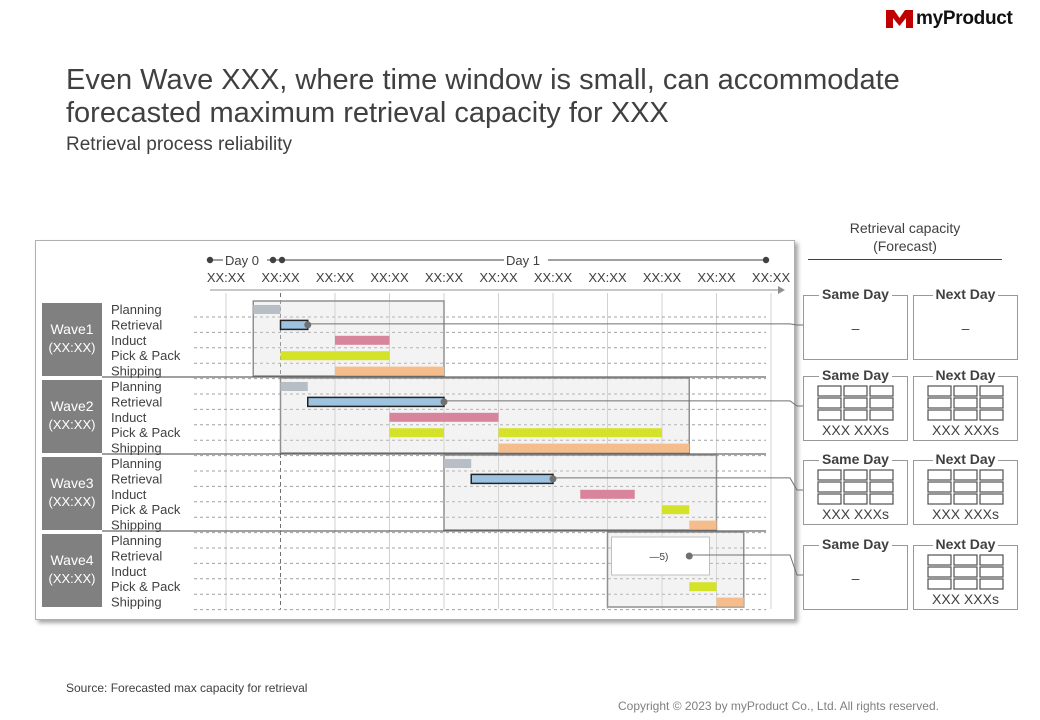  What do you see at coordinates (72, 501) in the screenshot?
I see `wave-time: (XX:XX)` at bounding box center [72, 501].